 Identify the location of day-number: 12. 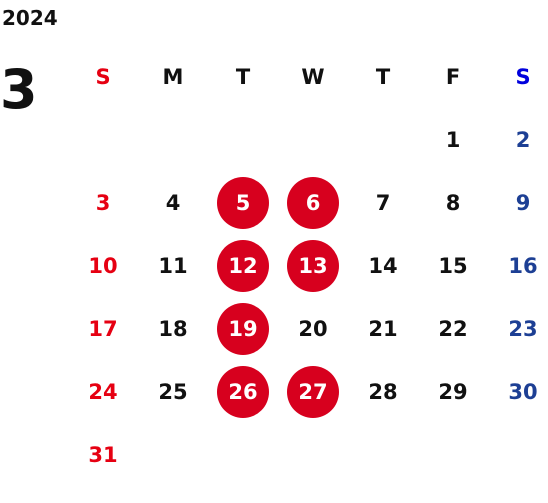
(243, 265).